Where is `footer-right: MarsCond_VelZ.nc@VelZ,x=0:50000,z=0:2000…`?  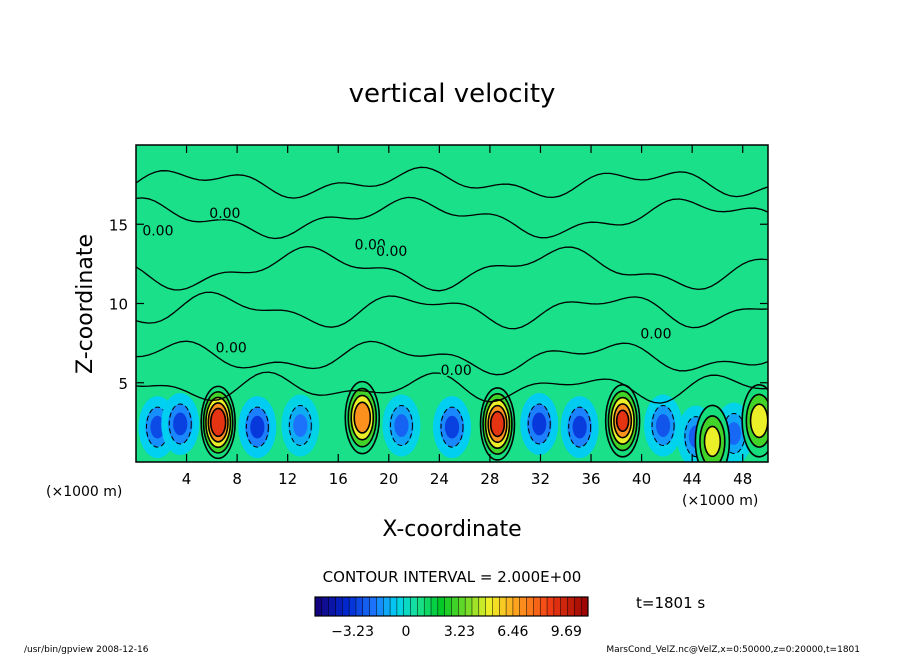
footer-right: MarsCond_VelZ.nc@VelZ,x=0:50000,z=0:2000… is located at coordinates (733, 649).